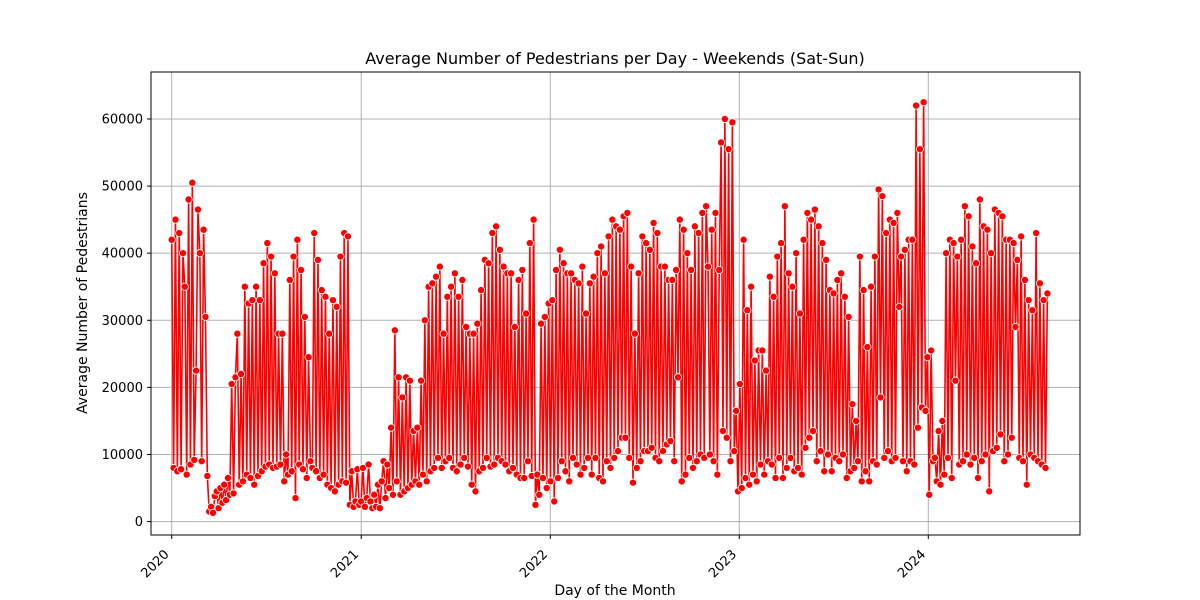 Image resolution: width=1200 pixels, height=600 pixels. I want to click on y-tick-label: 10000, so click(122, 455).